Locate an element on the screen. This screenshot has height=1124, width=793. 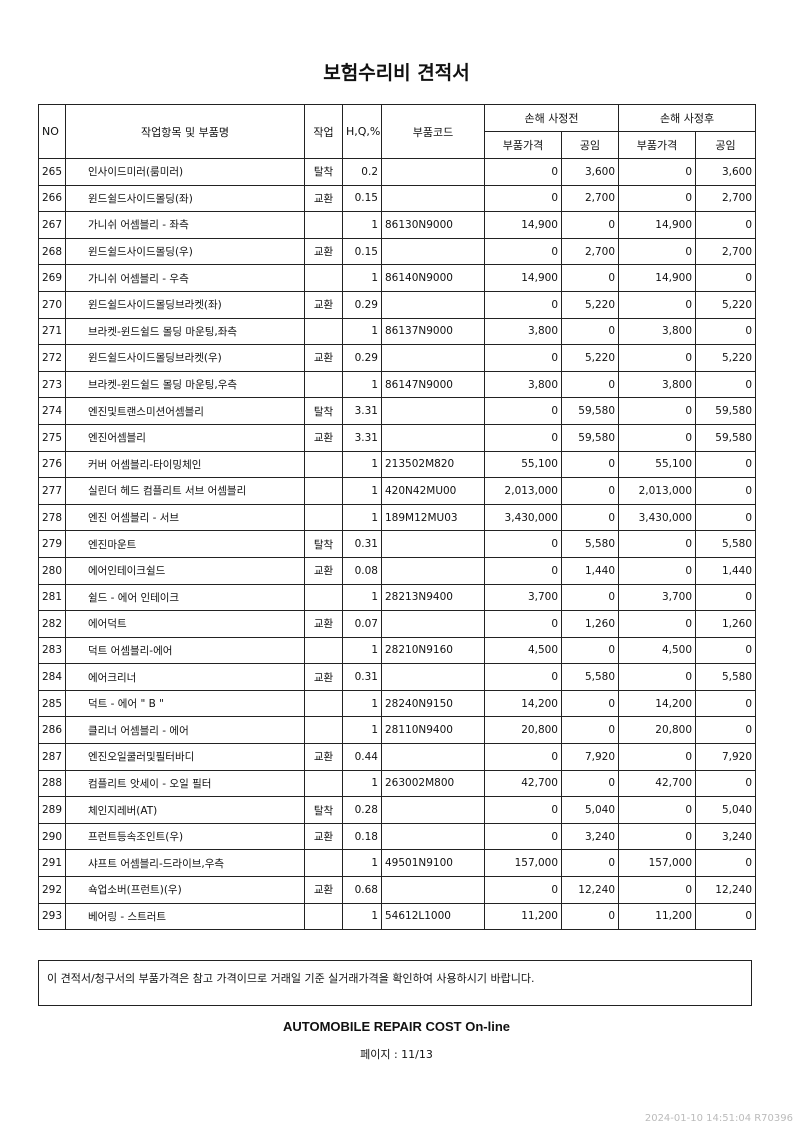
row-no: 293 is located at coordinates (52, 916).